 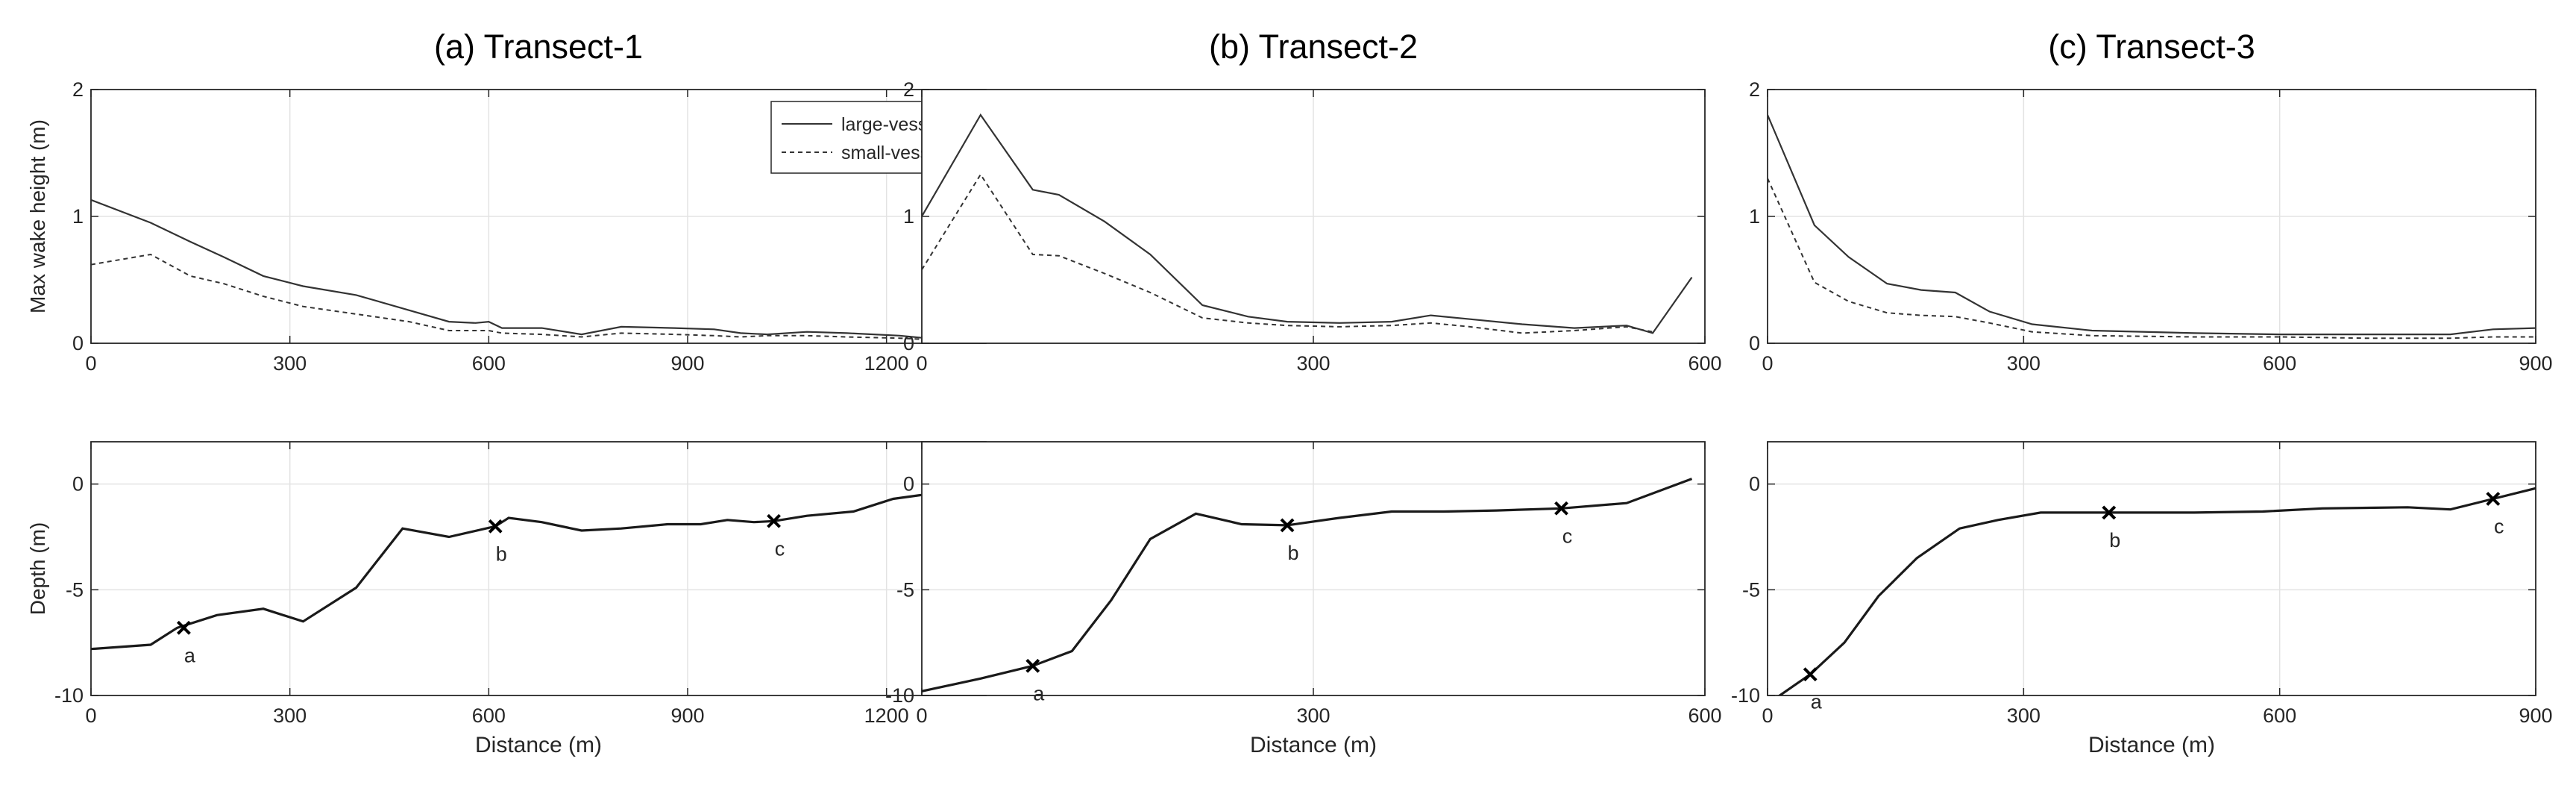 I want to click on panel-title: (b) Transect-2, so click(x=1314, y=47).